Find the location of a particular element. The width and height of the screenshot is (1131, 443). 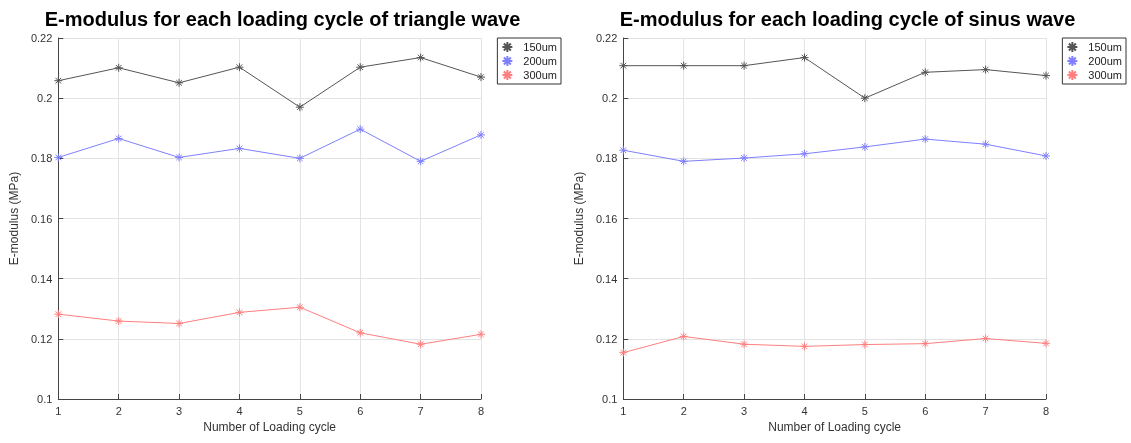

chart-title: E-modulus for each loading cycle of sinus wave is located at coordinates (847, 19).